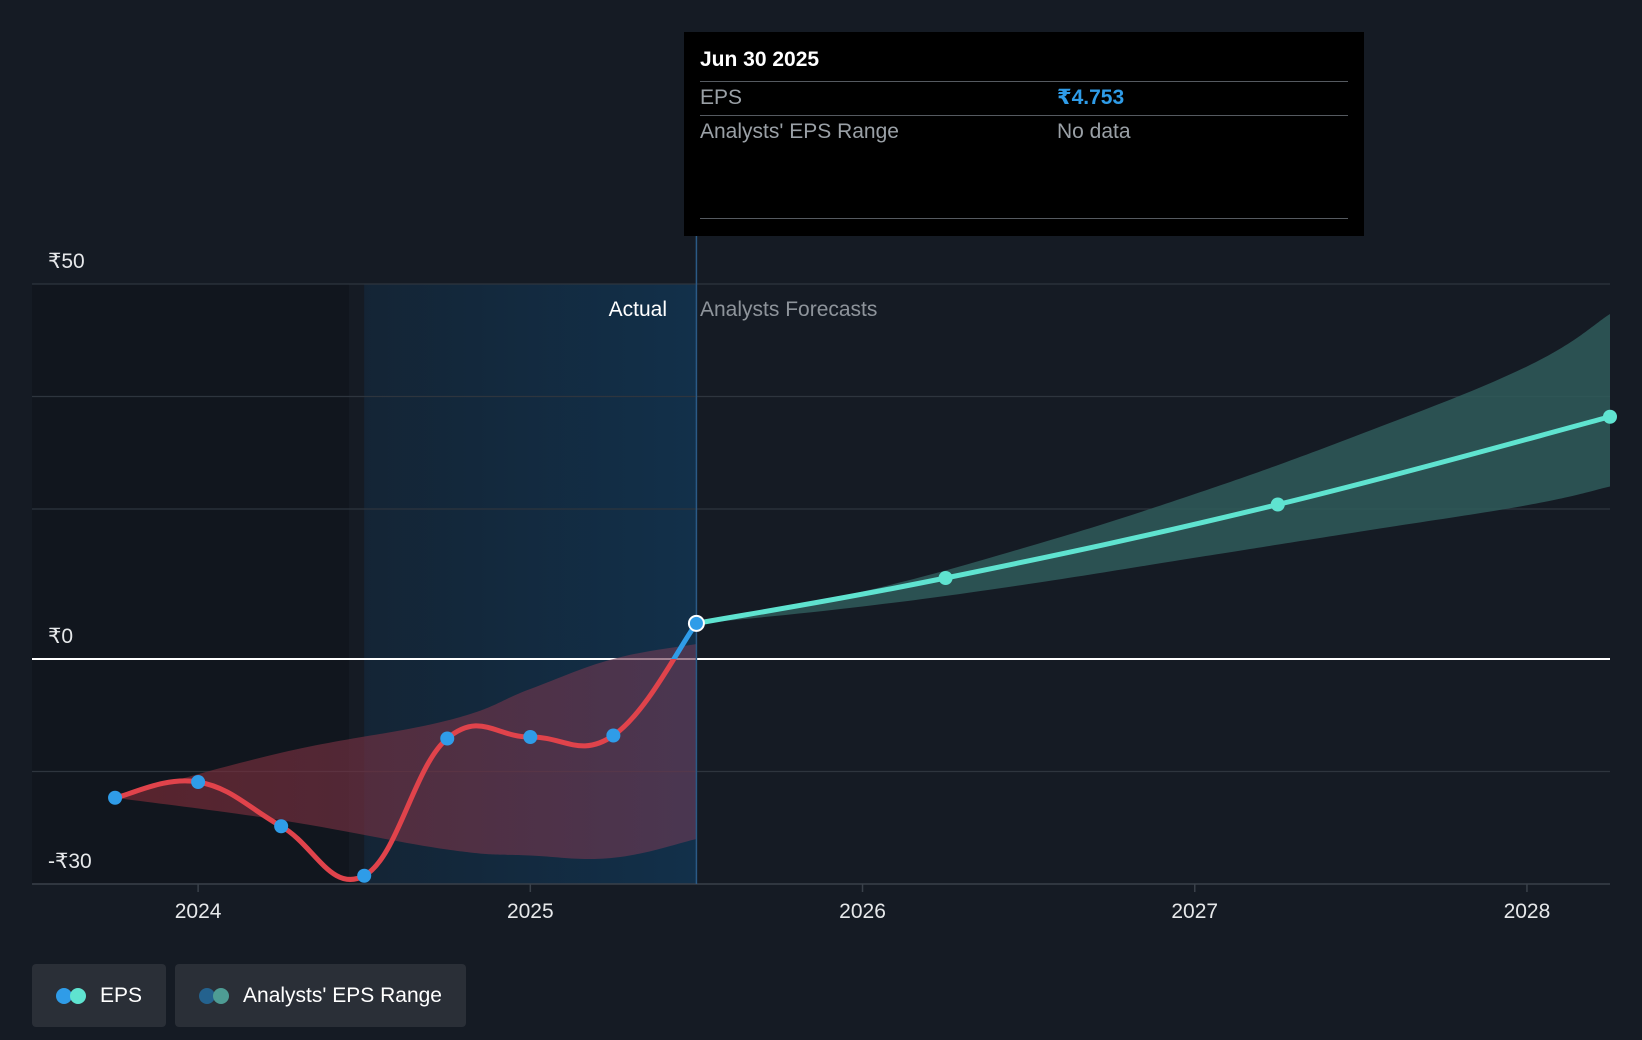  What do you see at coordinates (862, 911) in the screenshot?
I see `x-tick-label: 2026` at bounding box center [862, 911].